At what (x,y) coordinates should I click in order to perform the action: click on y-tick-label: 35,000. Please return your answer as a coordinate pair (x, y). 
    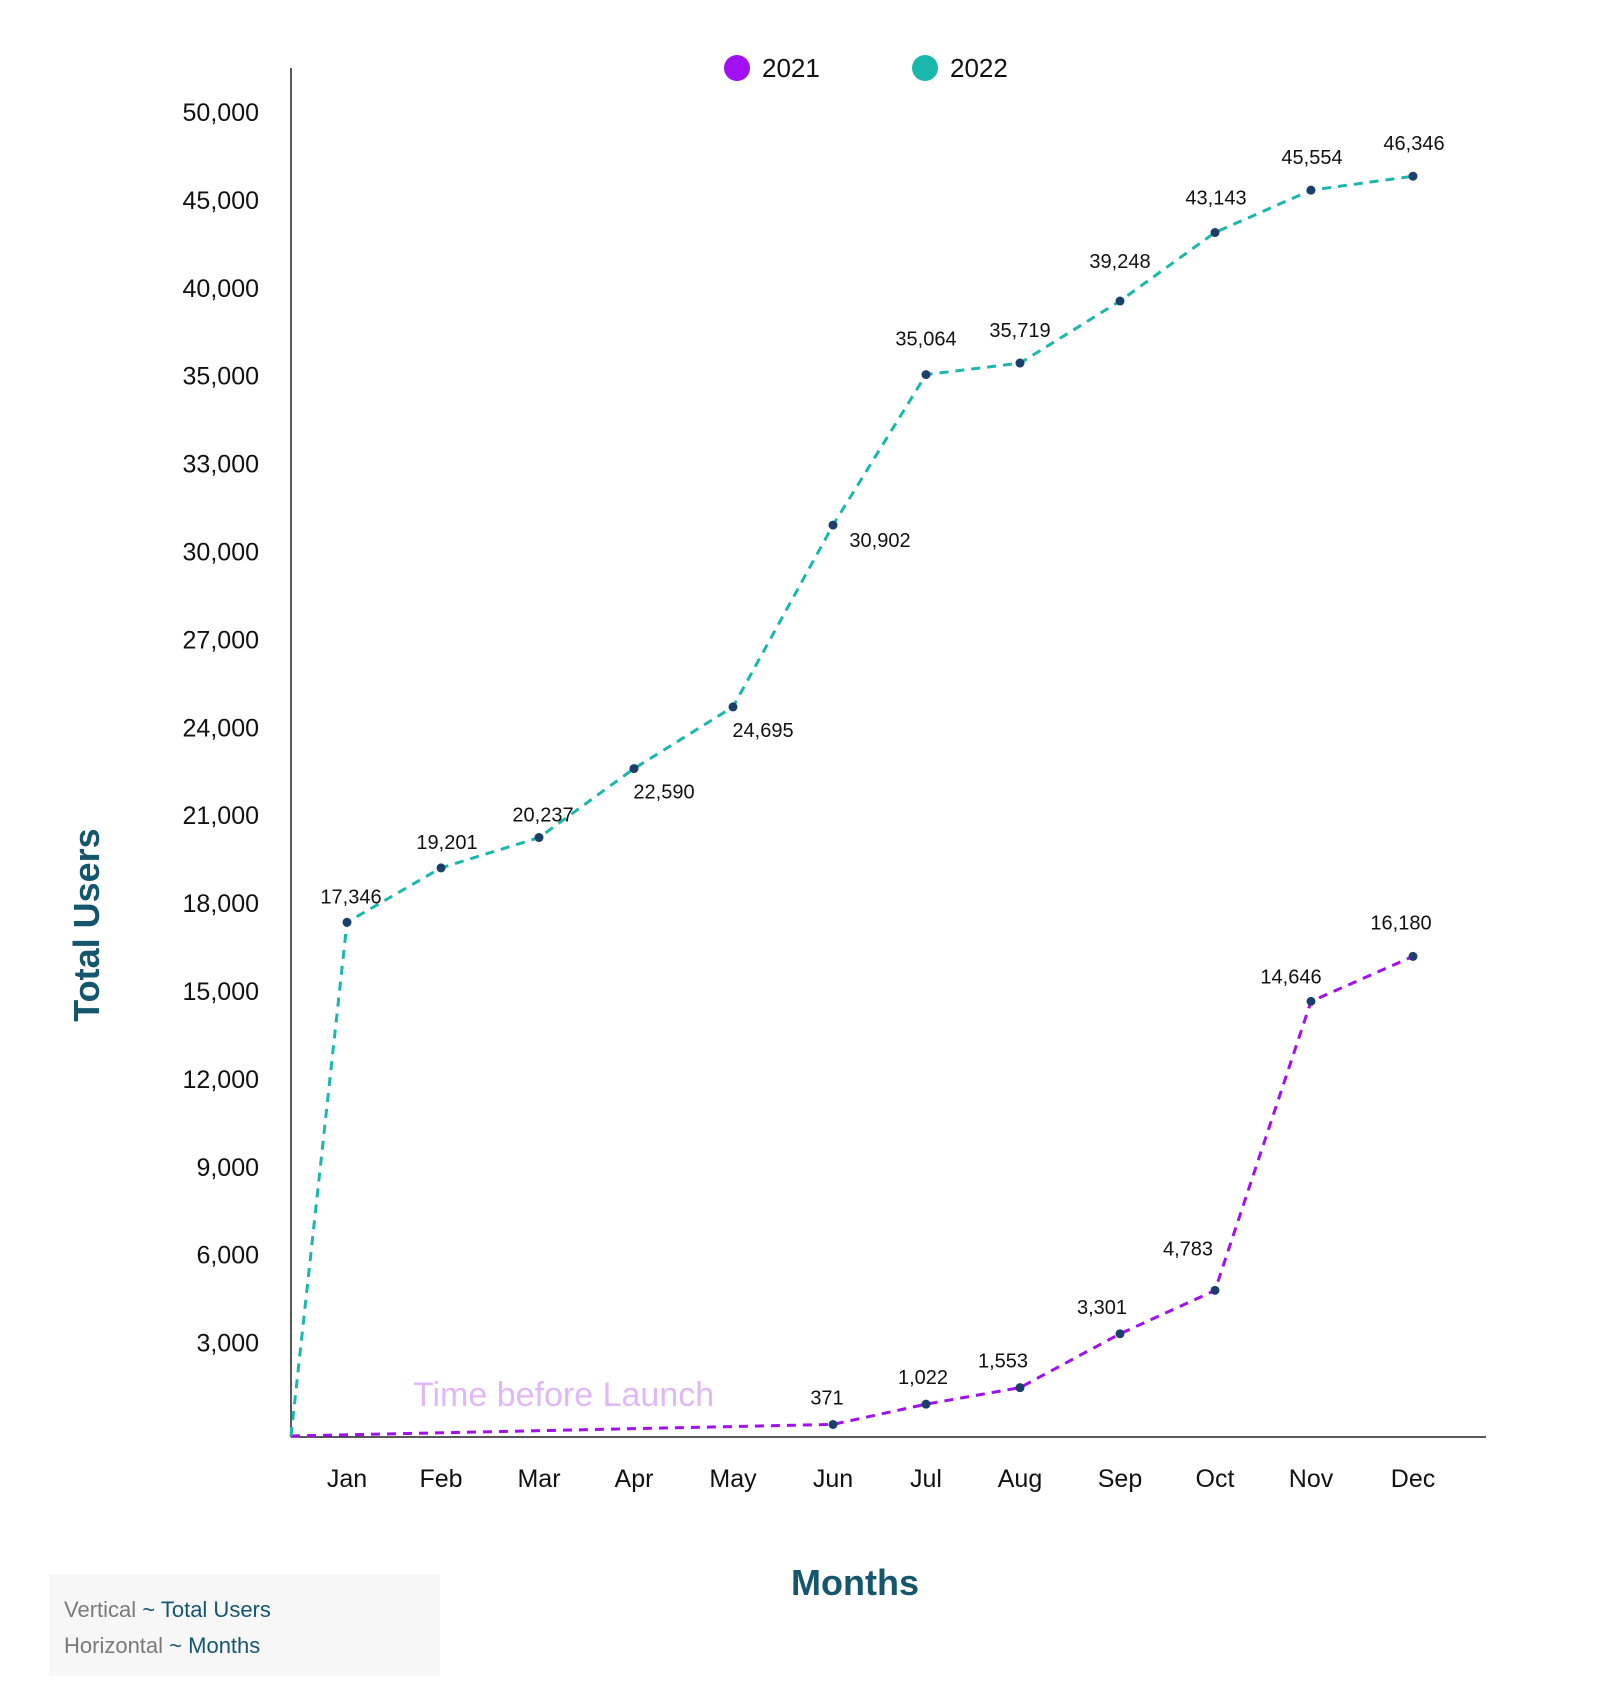
    Looking at the image, I should click on (221, 377).